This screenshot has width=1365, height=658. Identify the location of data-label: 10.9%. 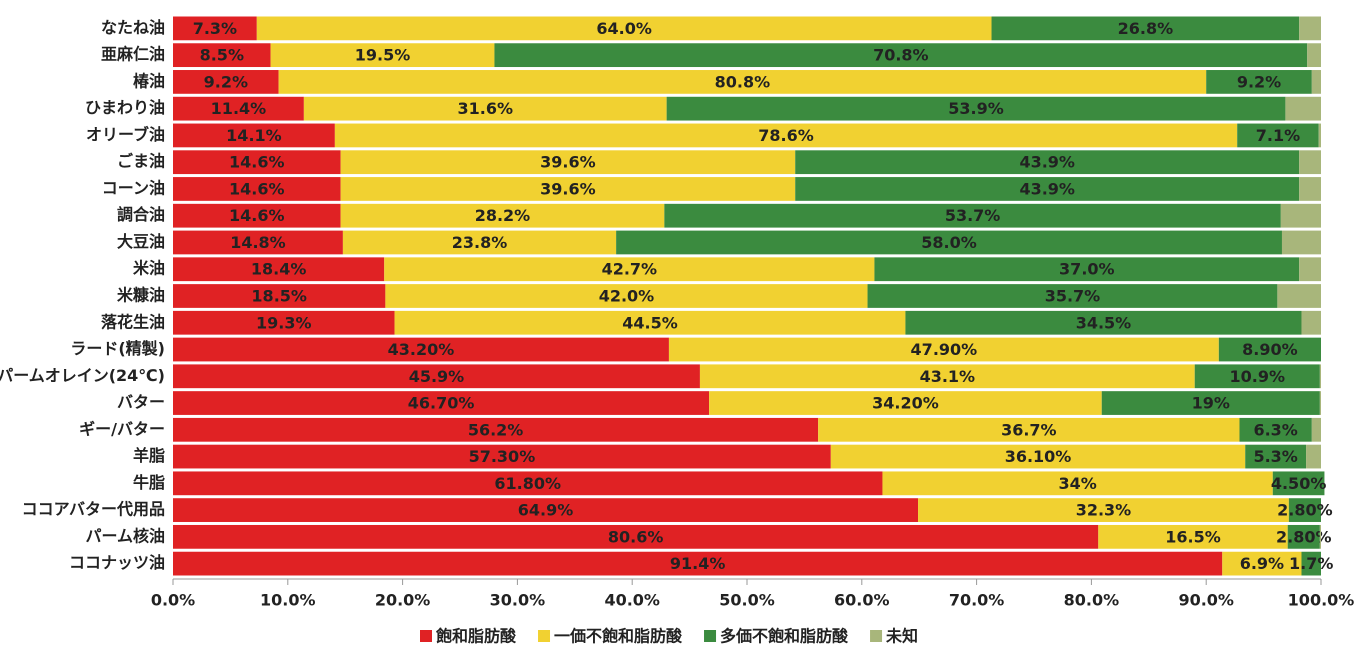
(1258, 376).